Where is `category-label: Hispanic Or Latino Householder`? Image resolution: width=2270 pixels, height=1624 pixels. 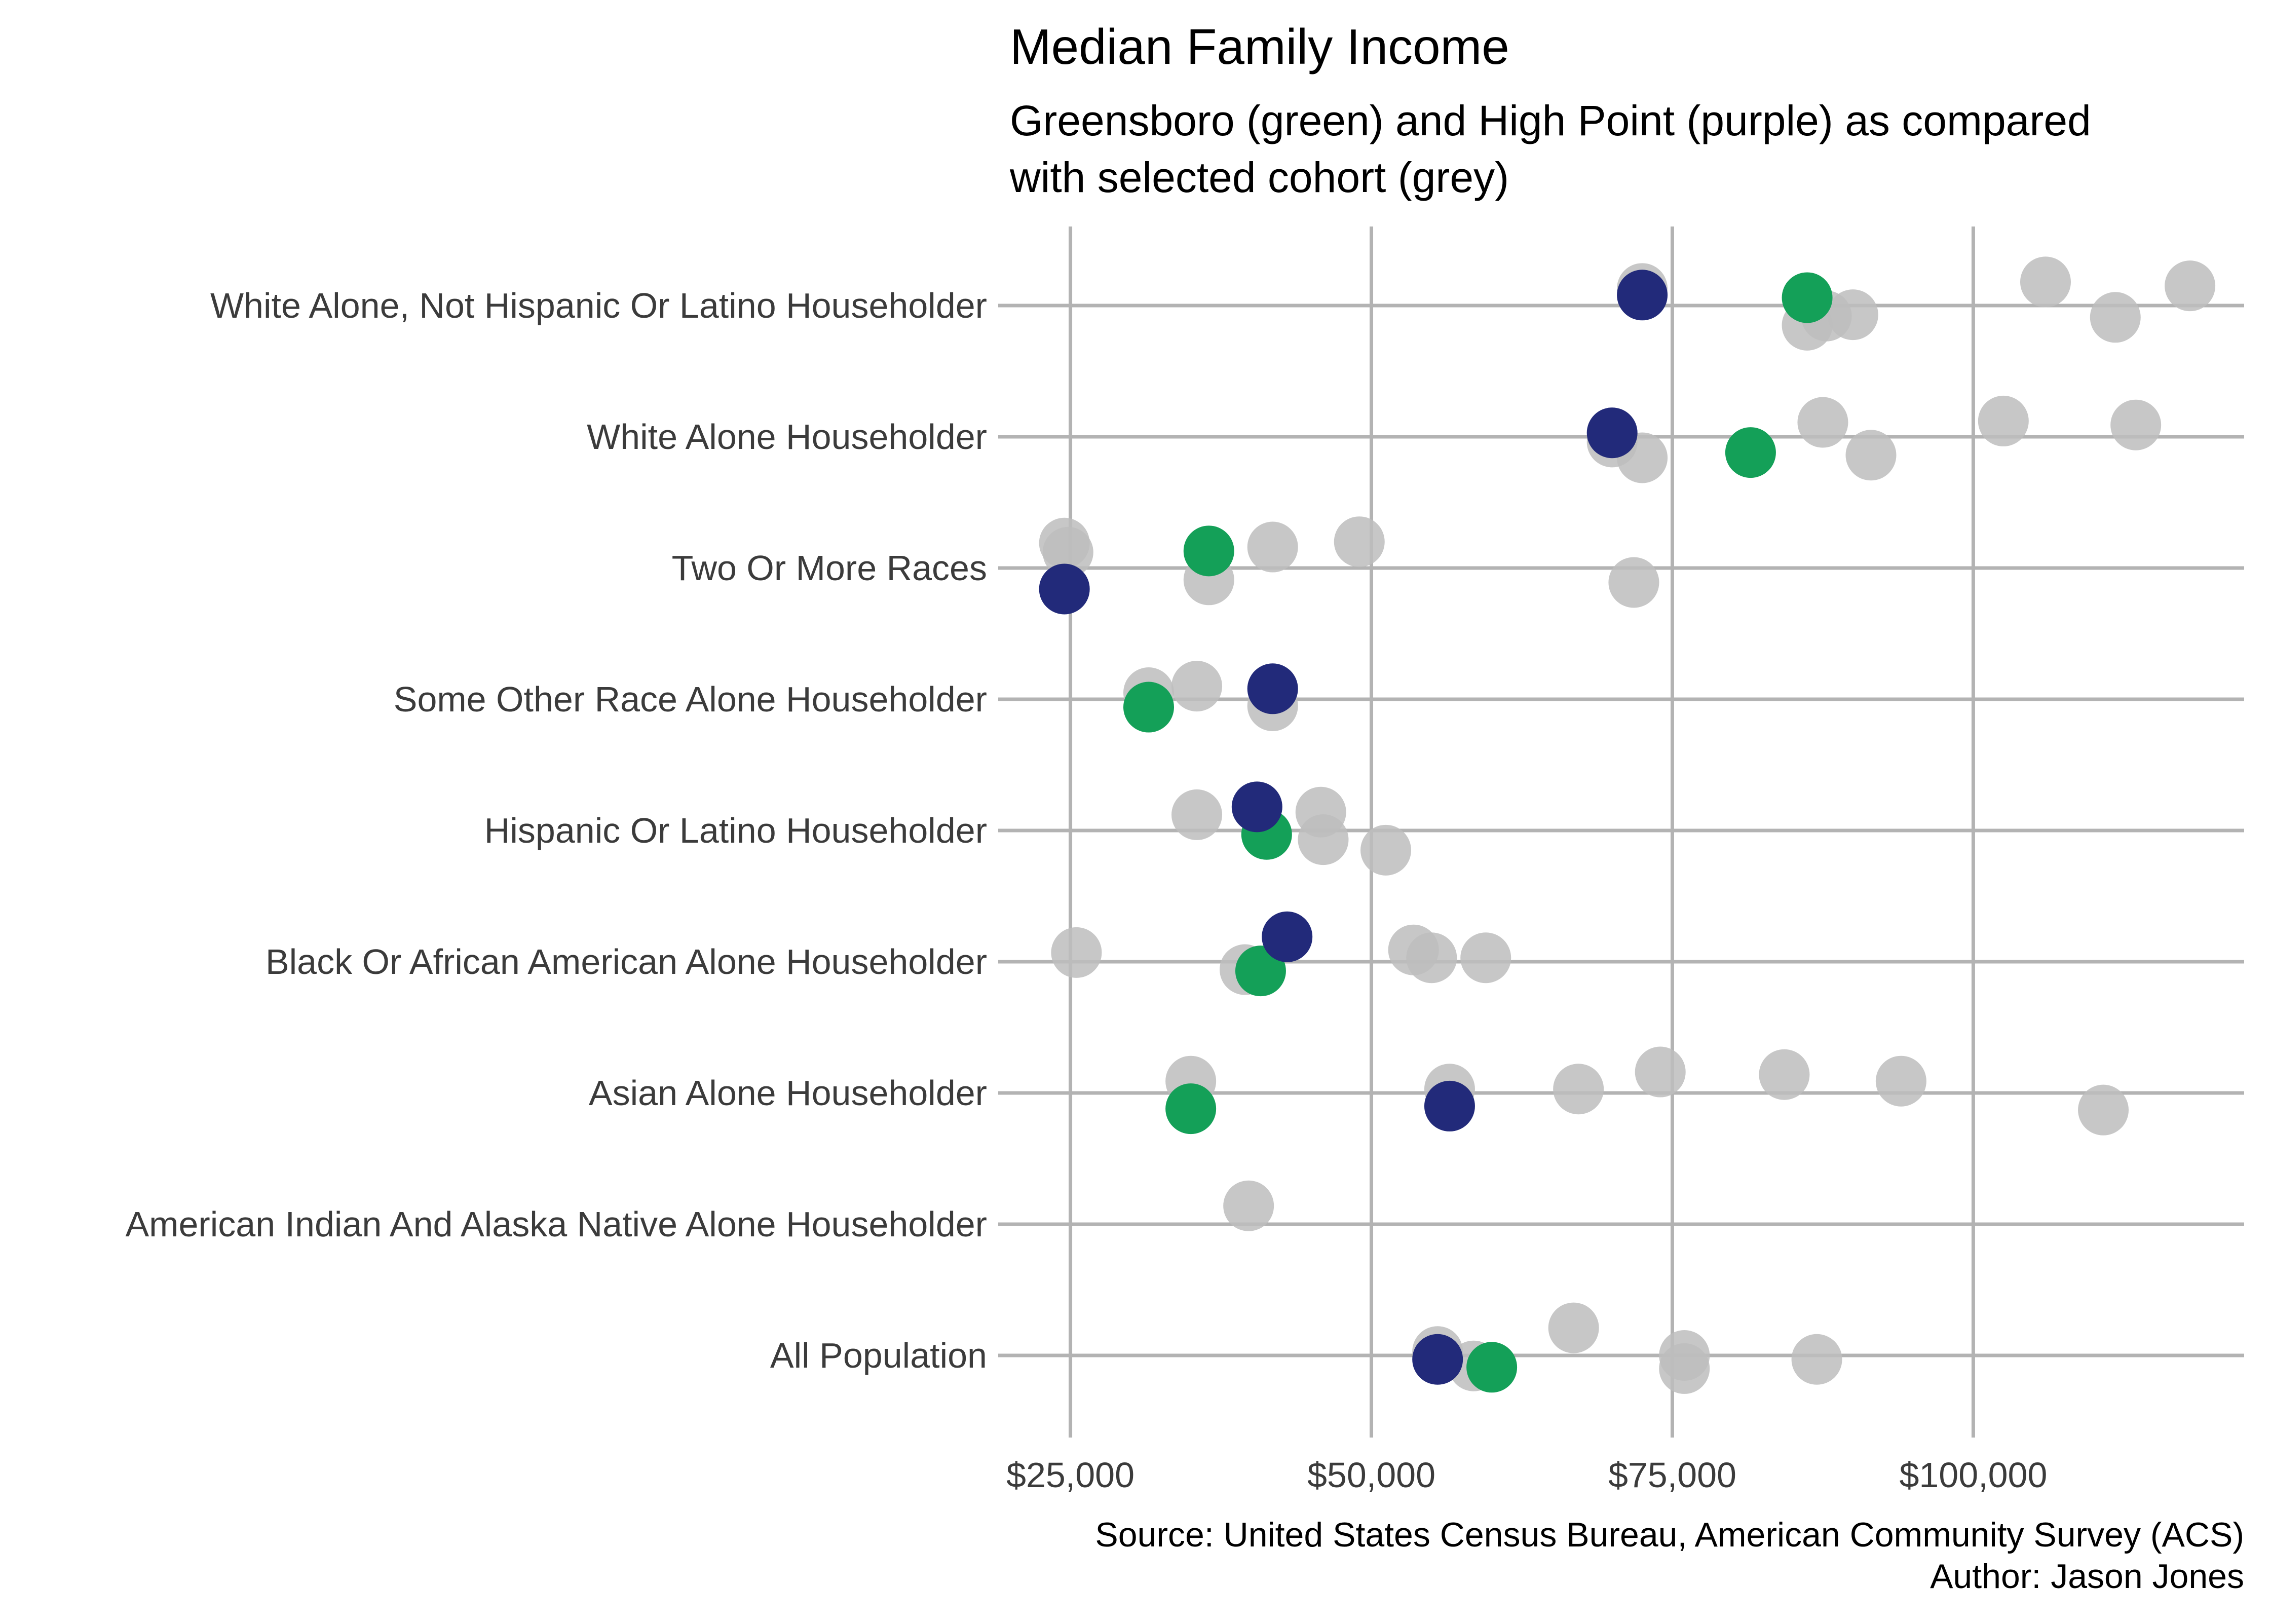
category-label: Hispanic Or Latino Householder is located at coordinates (735, 830).